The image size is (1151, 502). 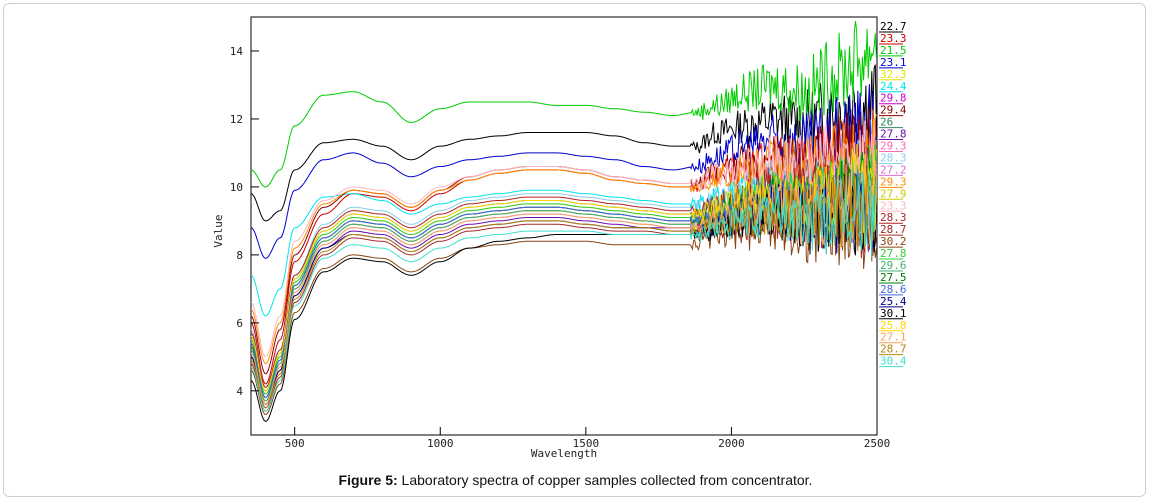 I want to click on legend-label: 24.4, so click(x=893, y=86).